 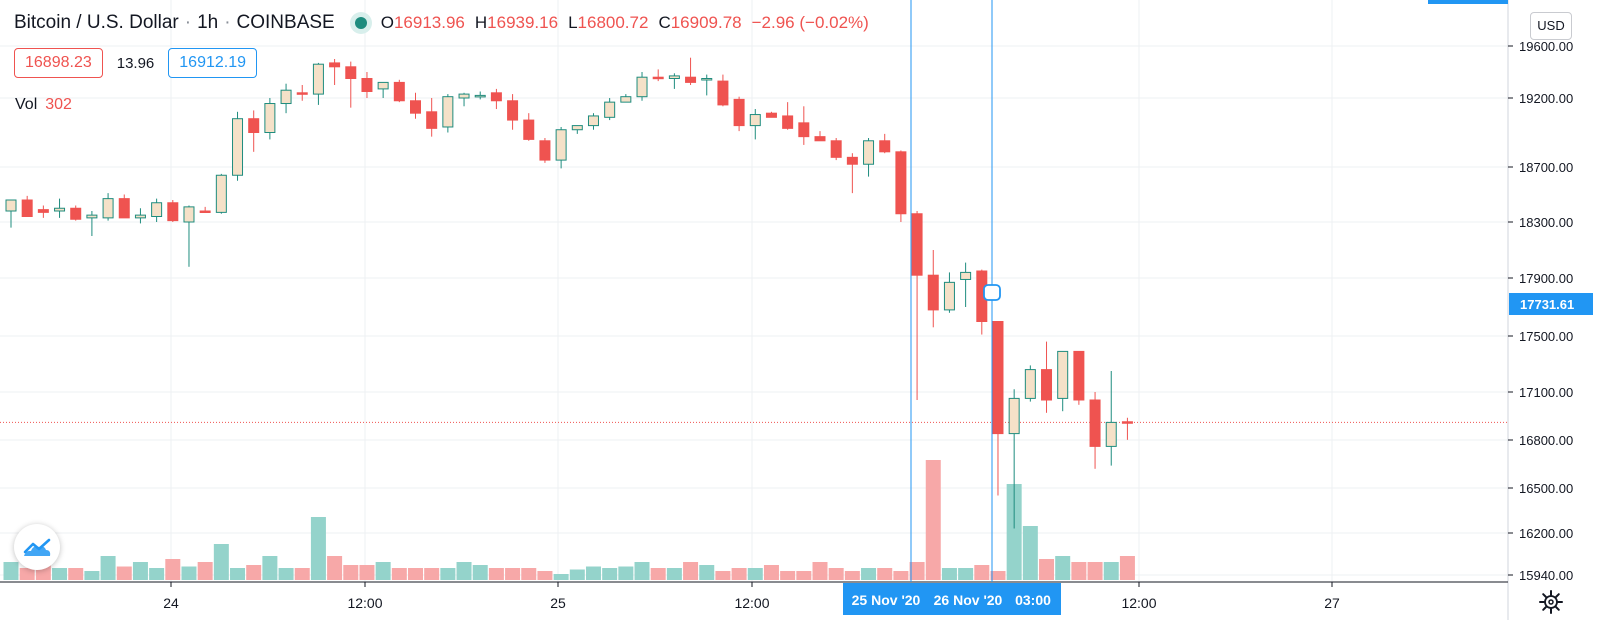 I want to click on top-accent-tab, so click(x=1468, y=2).